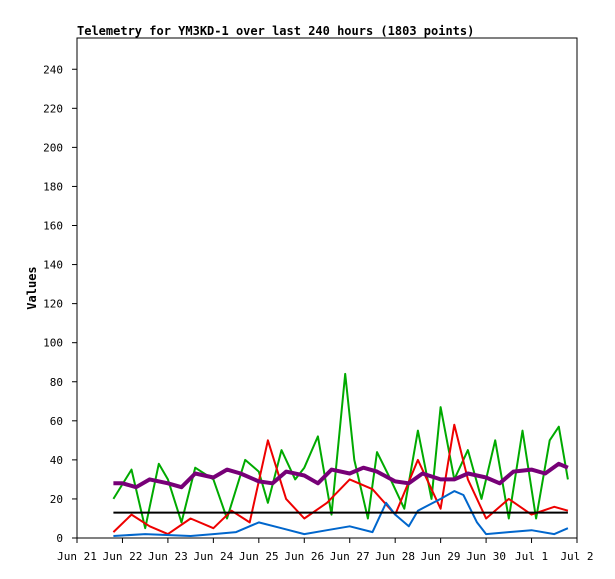 This screenshot has width=615, height=579. Describe the element at coordinates (53, 265) in the screenshot. I see `y-tick-label: 140` at that location.